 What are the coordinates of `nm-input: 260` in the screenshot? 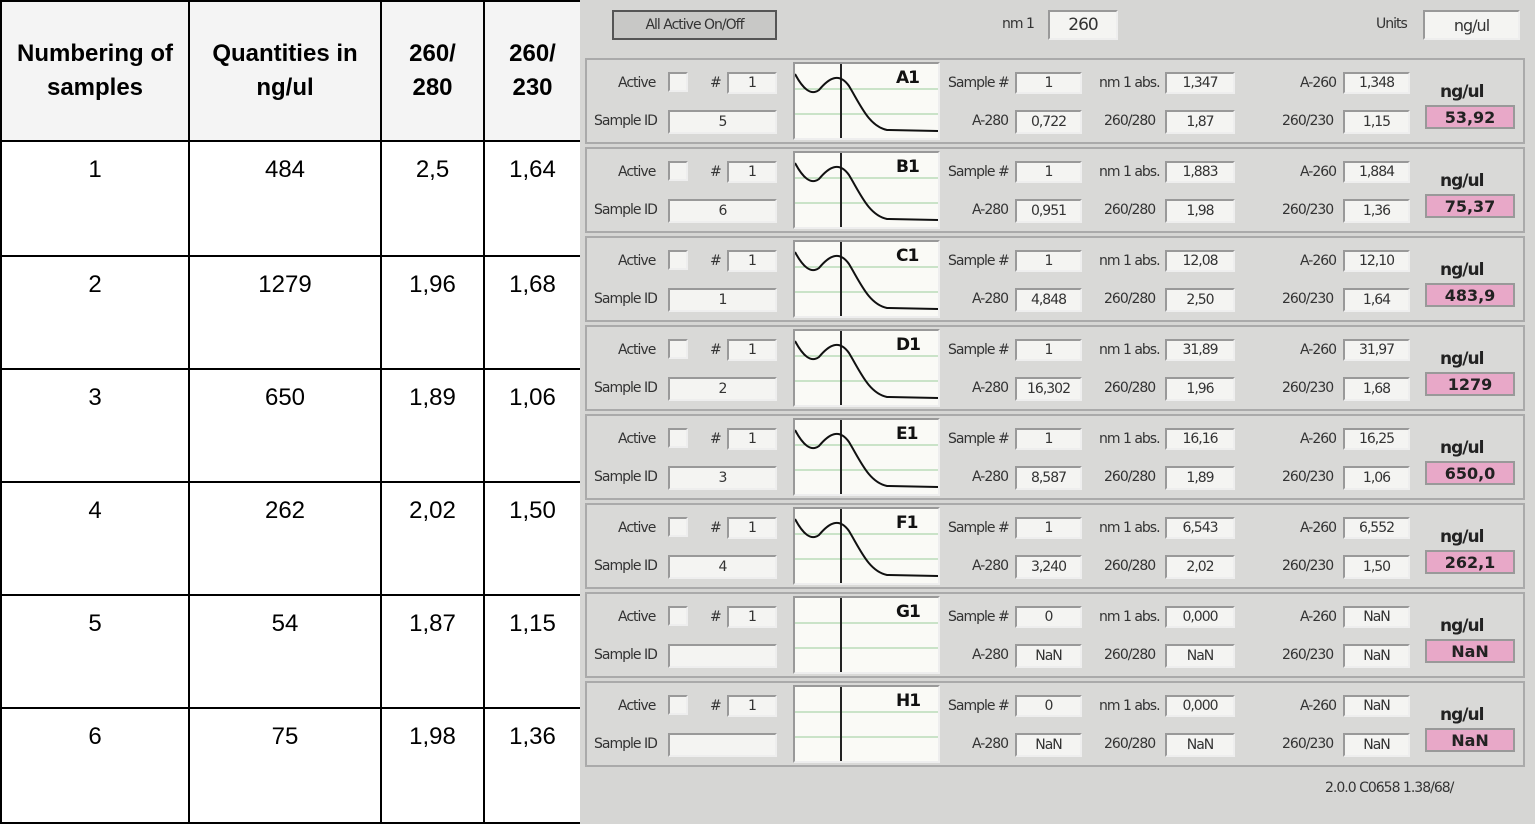 It's located at (1083, 25).